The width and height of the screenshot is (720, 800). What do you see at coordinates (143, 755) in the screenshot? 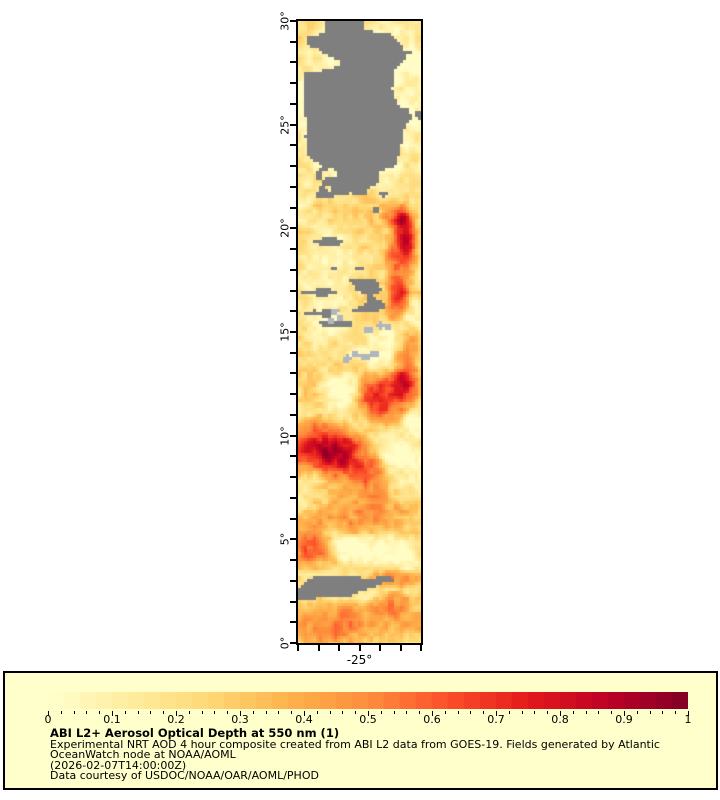
I see `caption-line: OceanWatch node at NOAA/AOML` at bounding box center [143, 755].